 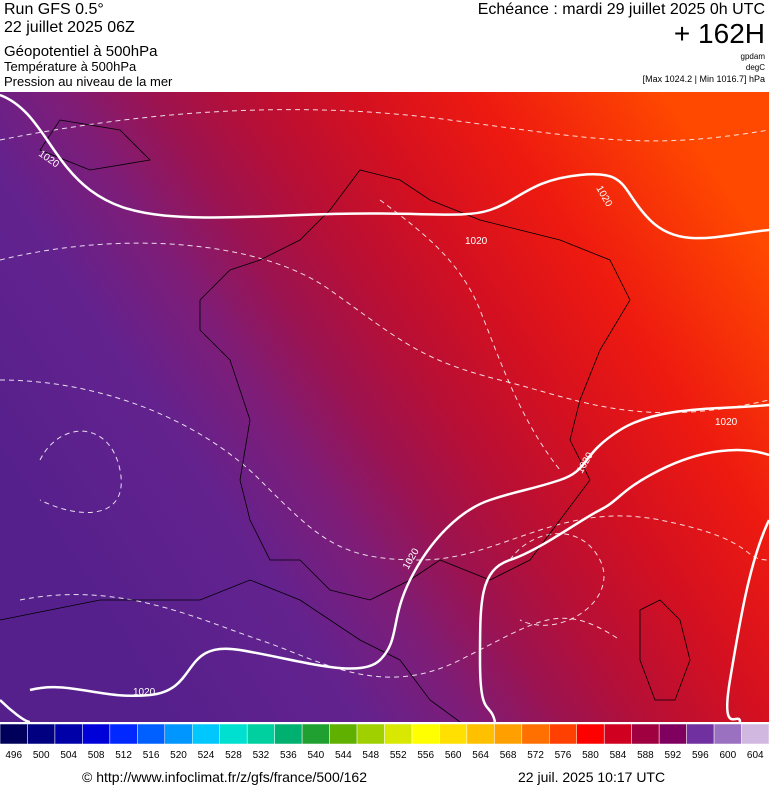 What do you see at coordinates (618, 755) in the screenshot?
I see `scale-label: 584` at bounding box center [618, 755].